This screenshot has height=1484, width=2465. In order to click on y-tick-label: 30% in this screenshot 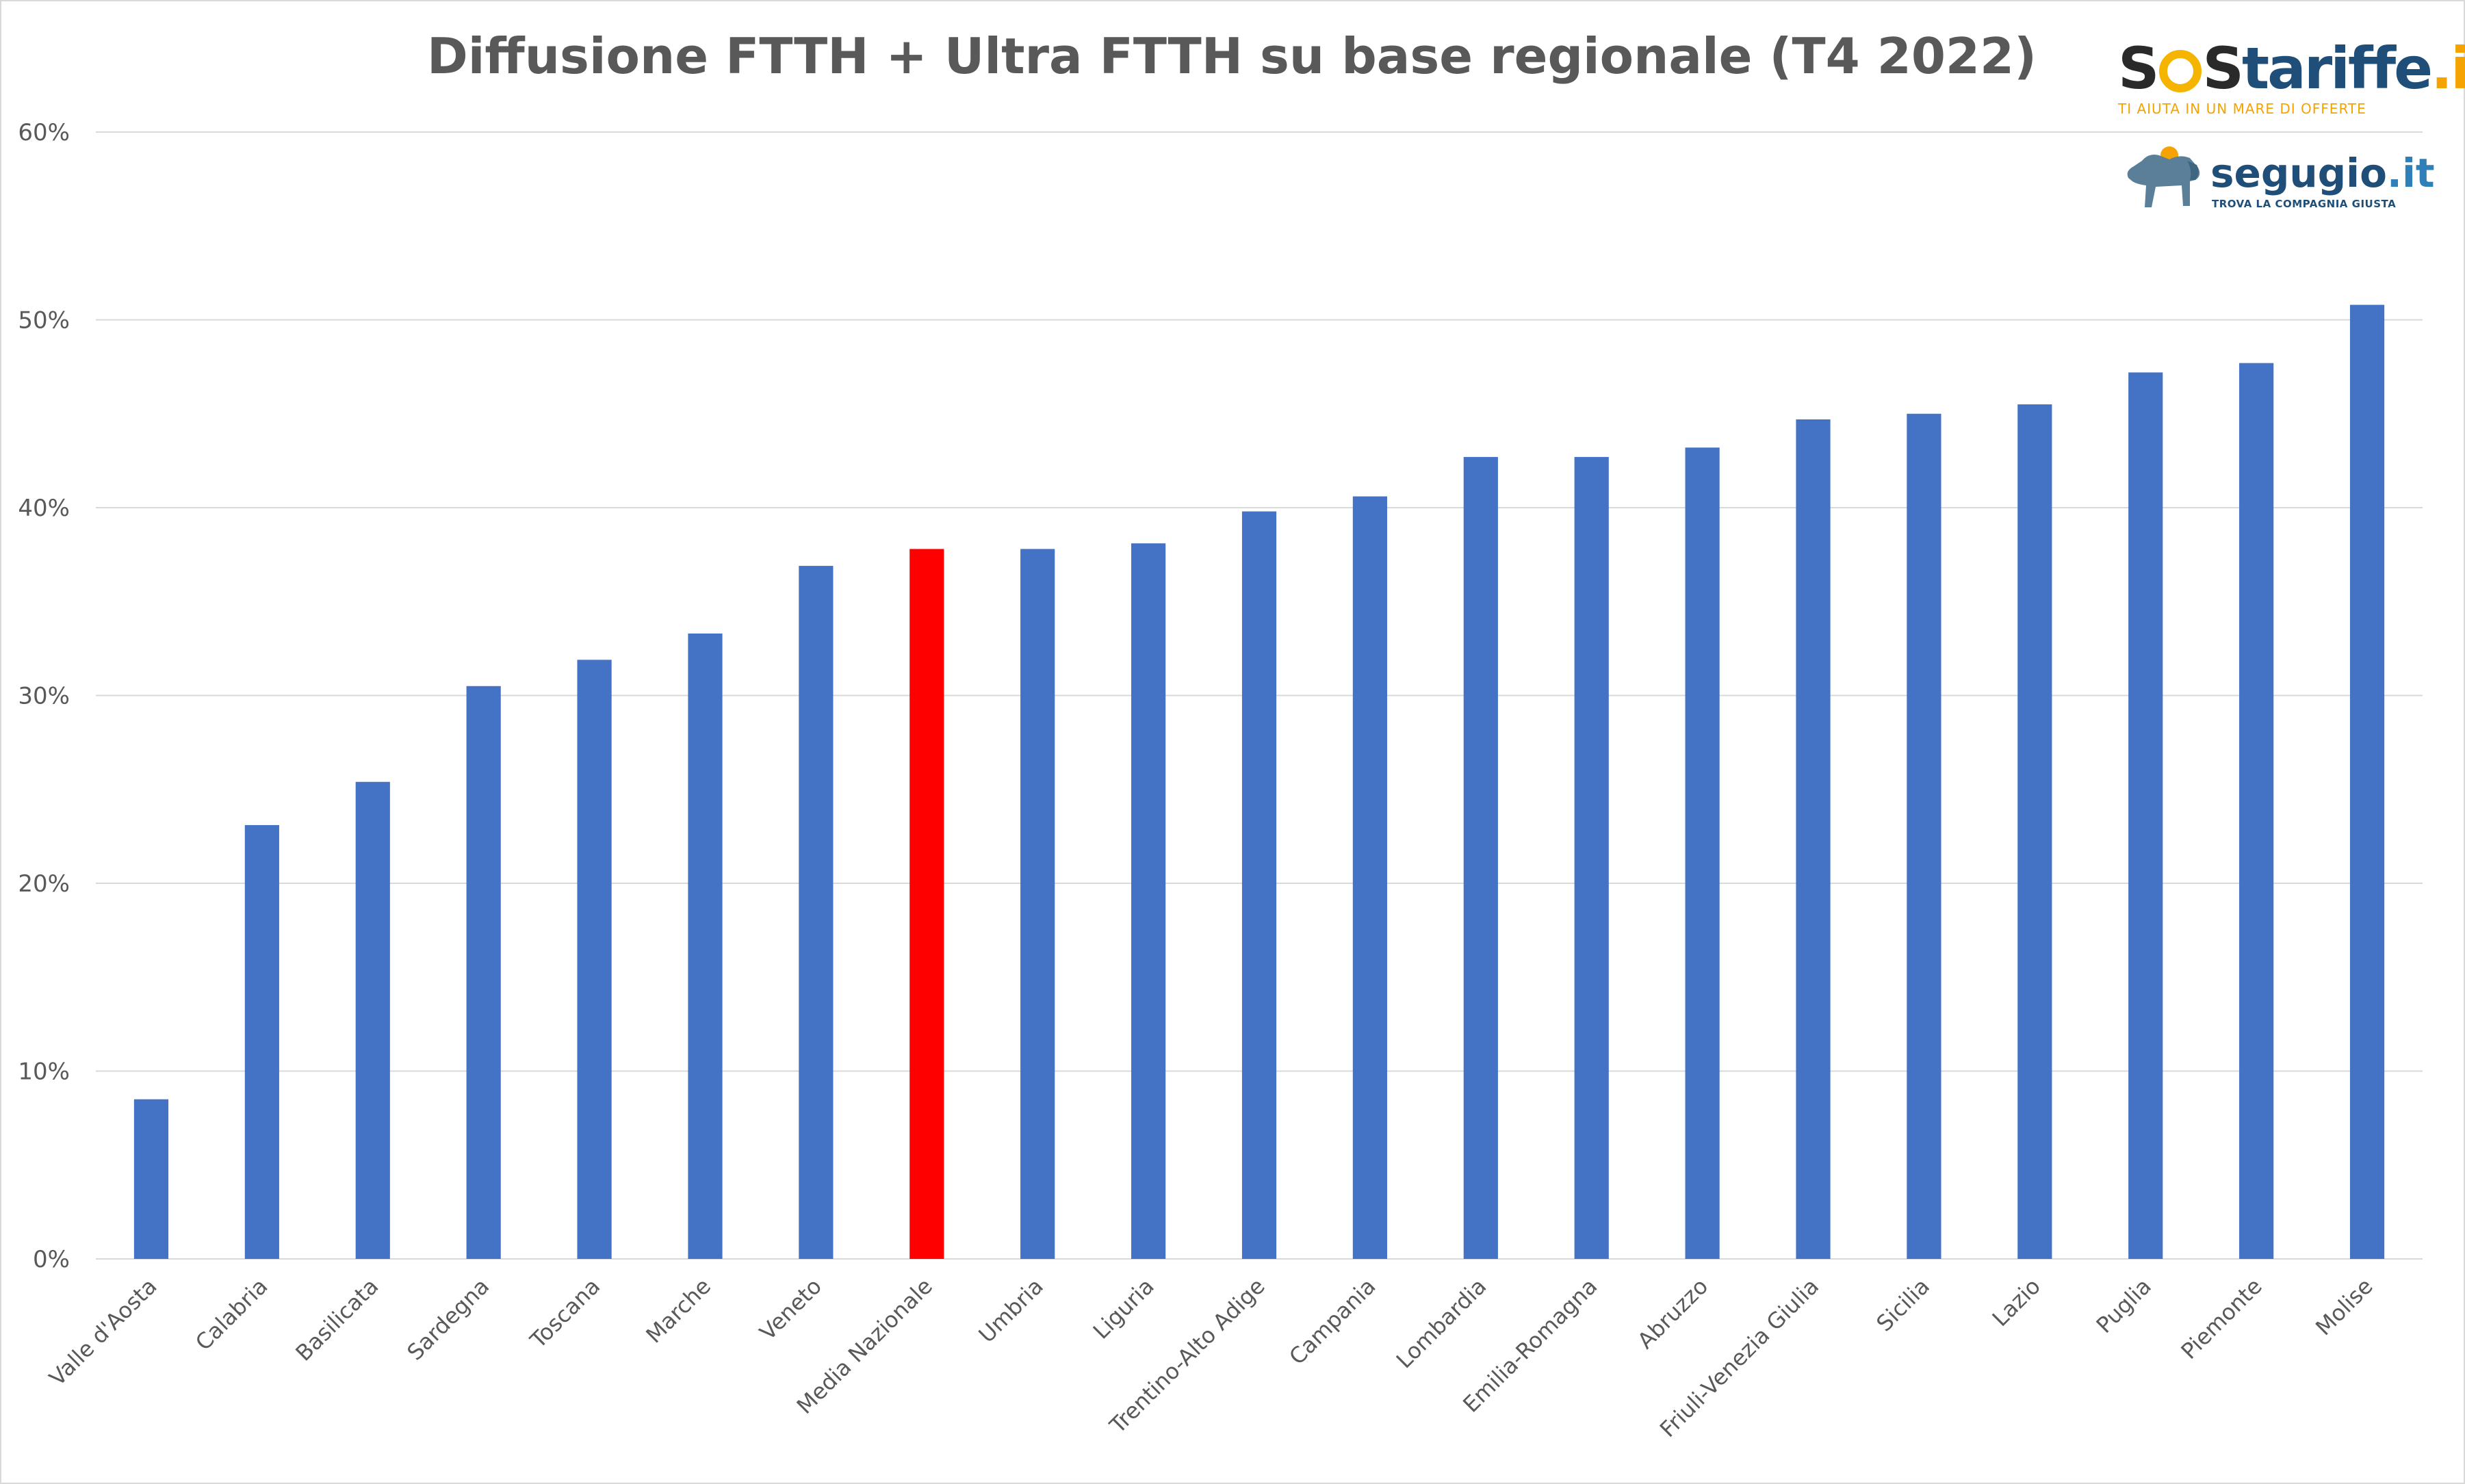, I will do `click(44, 696)`.